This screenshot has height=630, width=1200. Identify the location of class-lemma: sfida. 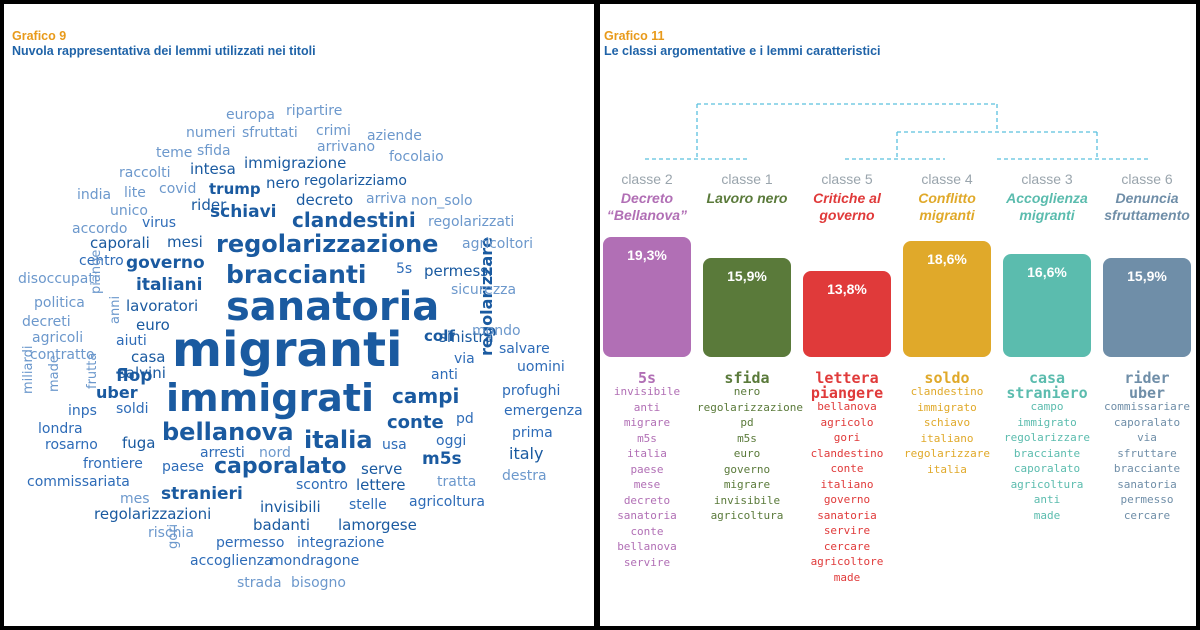
(747, 378).